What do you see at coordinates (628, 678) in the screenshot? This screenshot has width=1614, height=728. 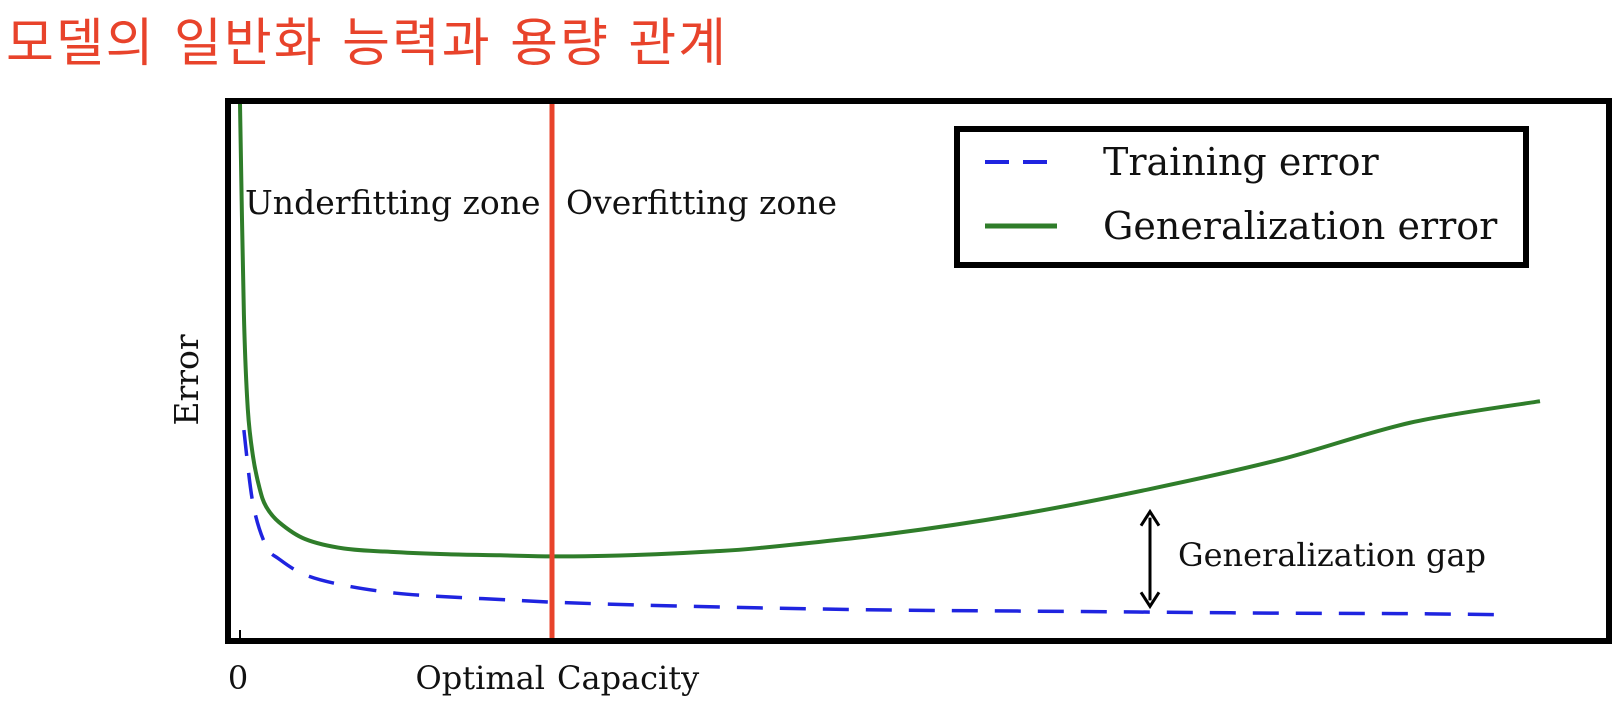 I see `x-axis-label: Capacity` at bounding box center [628, 678].